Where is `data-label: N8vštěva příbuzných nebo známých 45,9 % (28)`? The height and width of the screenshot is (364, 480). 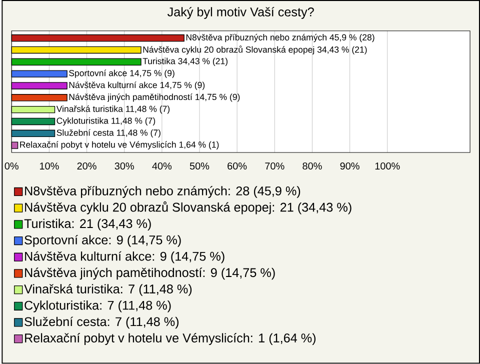
data-label: N8vštěva příbuzných nebo známých 45,9 % (28) is located at coordinates (280, 38).